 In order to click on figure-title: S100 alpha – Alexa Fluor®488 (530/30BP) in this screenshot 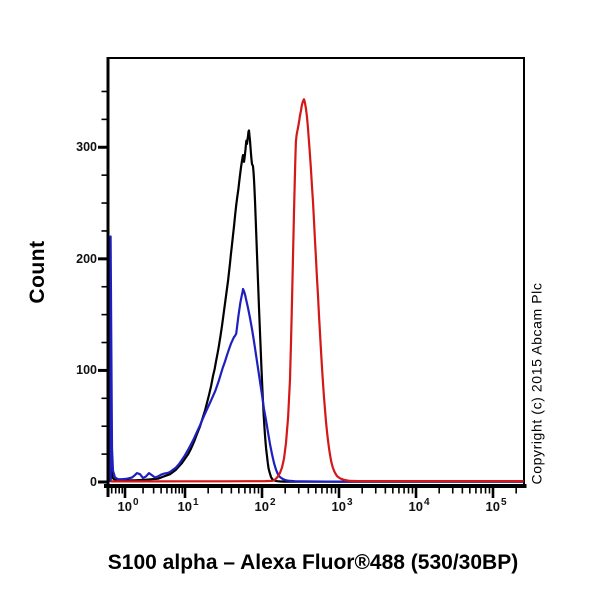, I will do `click(313, 562)`.